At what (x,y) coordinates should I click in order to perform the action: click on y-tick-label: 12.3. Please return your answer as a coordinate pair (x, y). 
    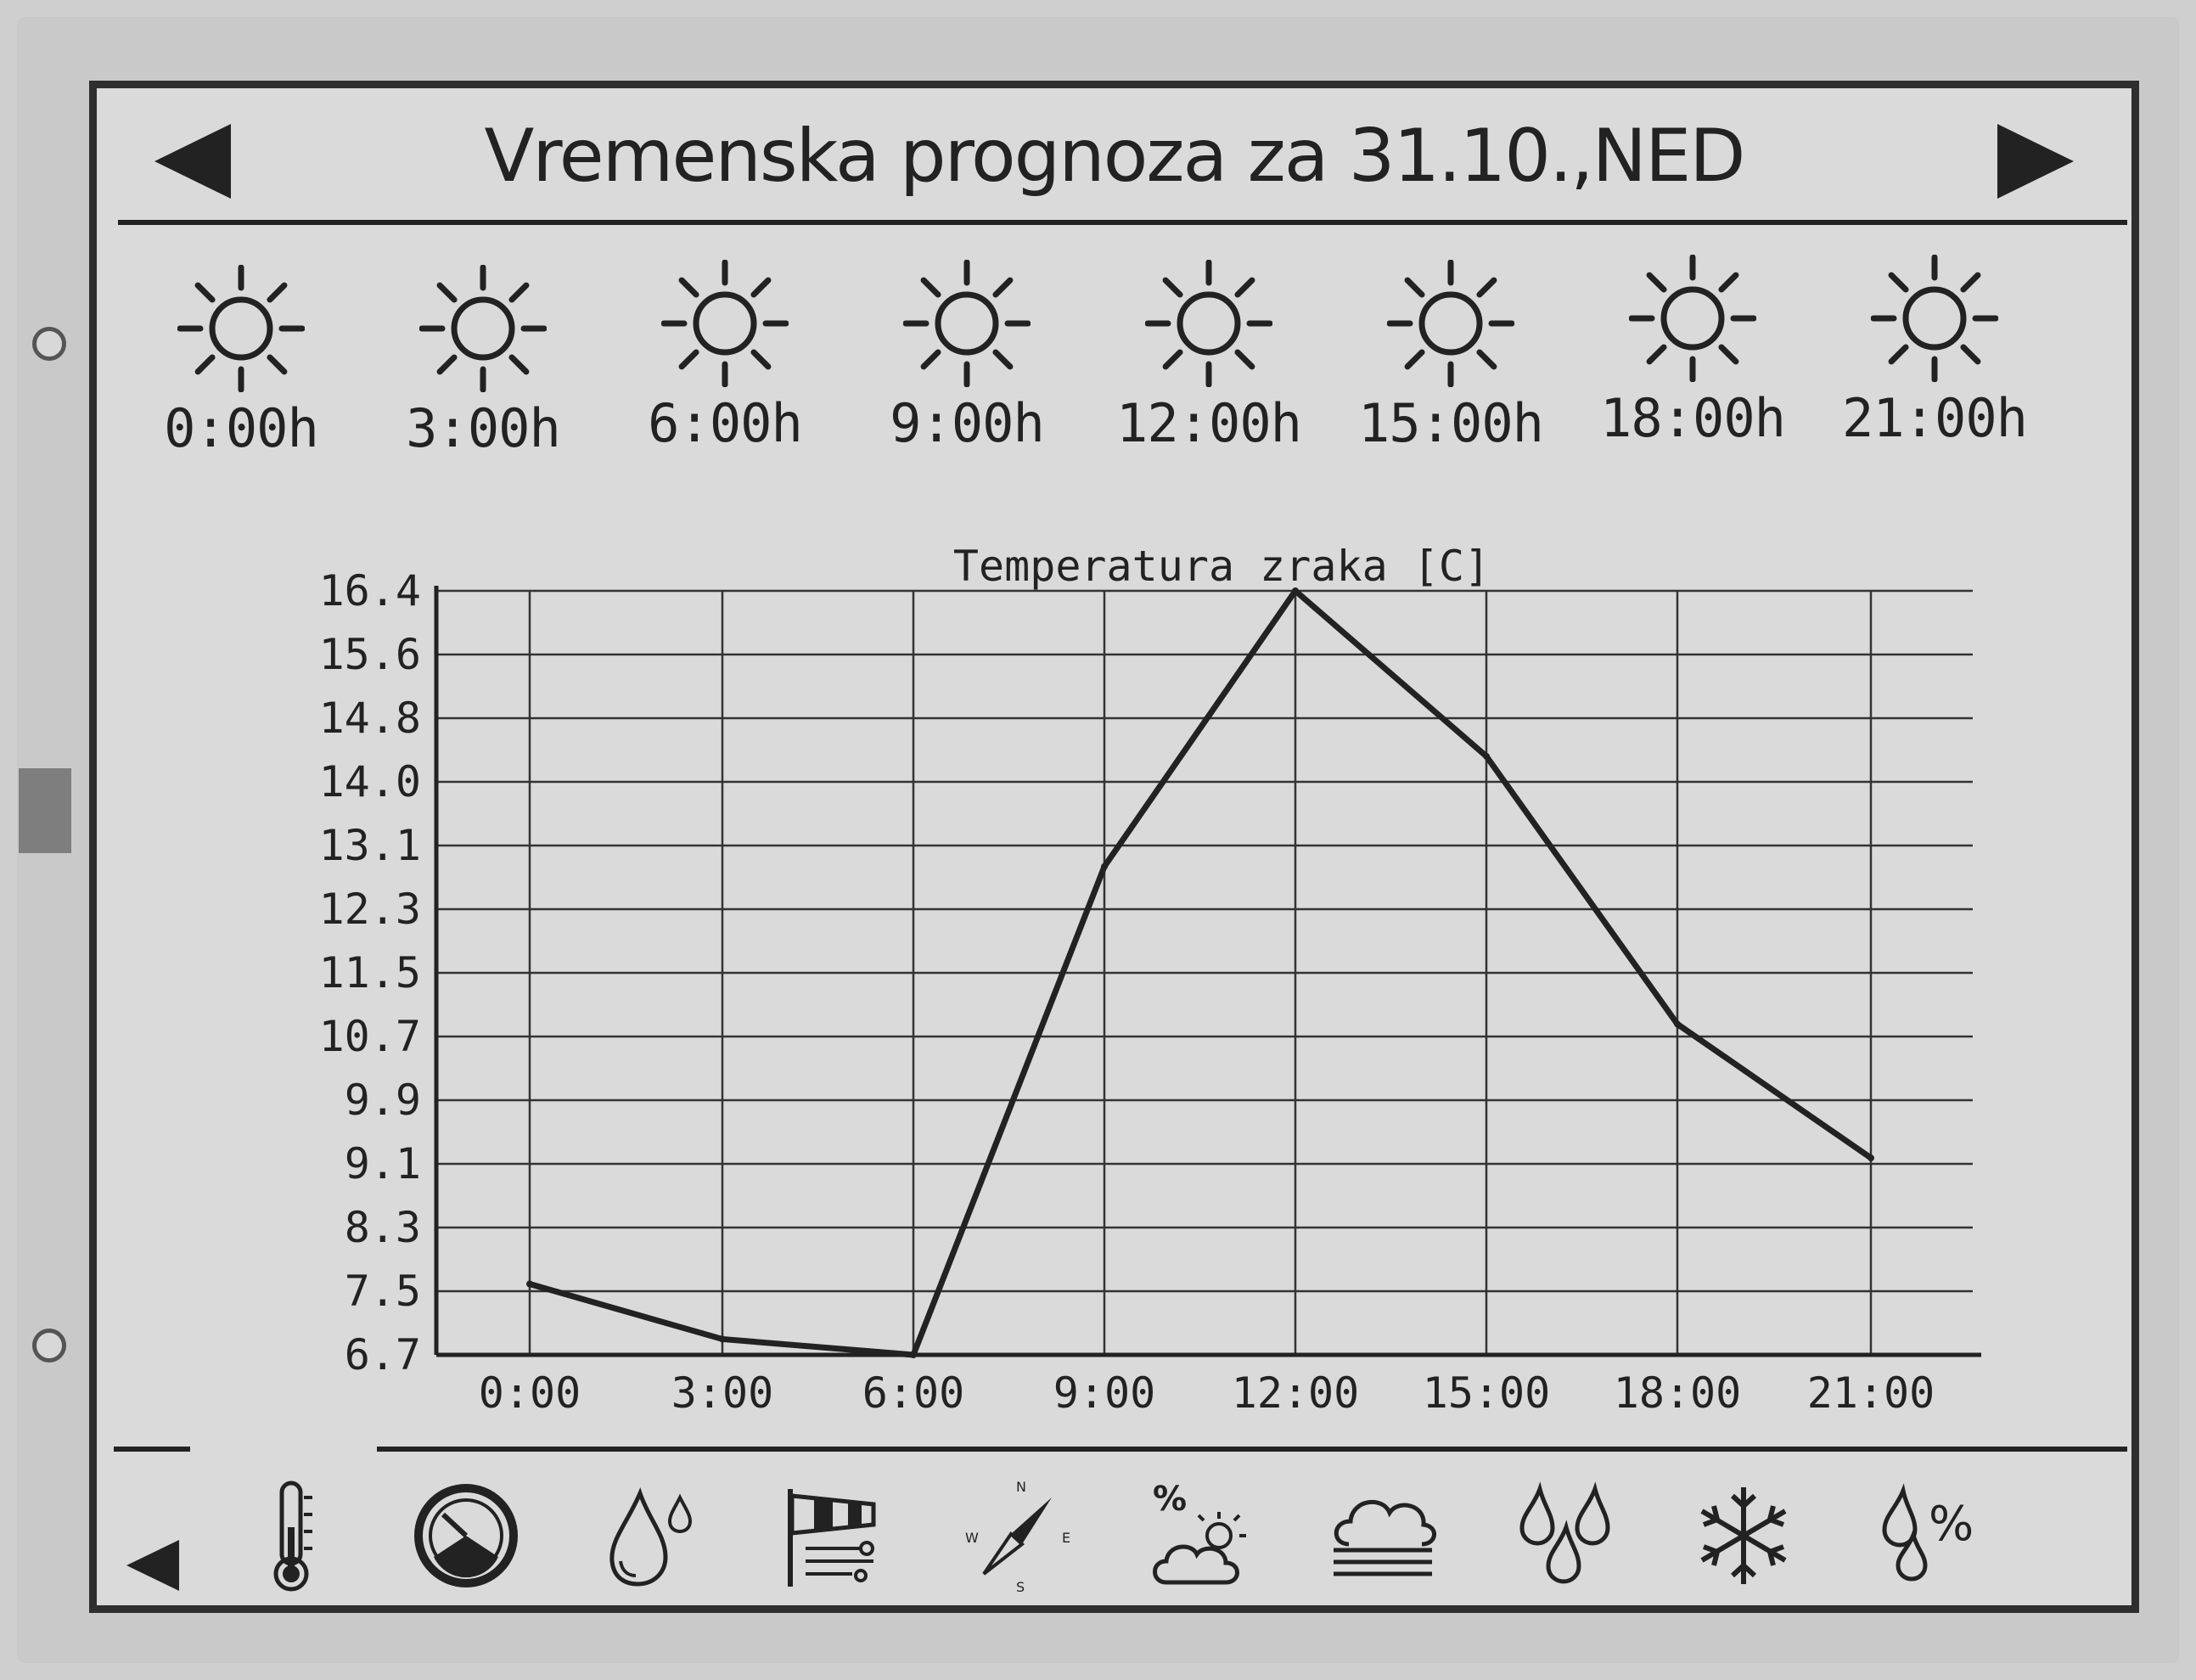
    Looking at the image, I should click on (370, 910).